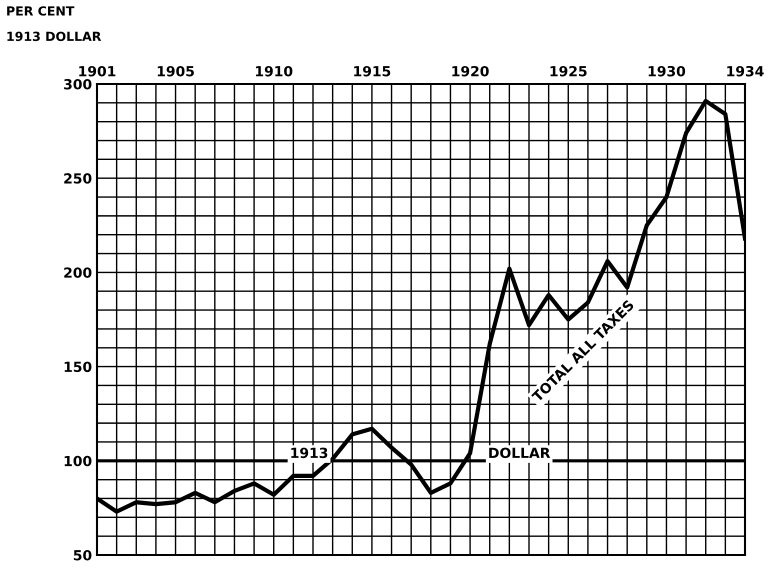 The image size is (768, 572). I want to click on text: PER CENT 1913 DOLLAR, so click(54, 24).